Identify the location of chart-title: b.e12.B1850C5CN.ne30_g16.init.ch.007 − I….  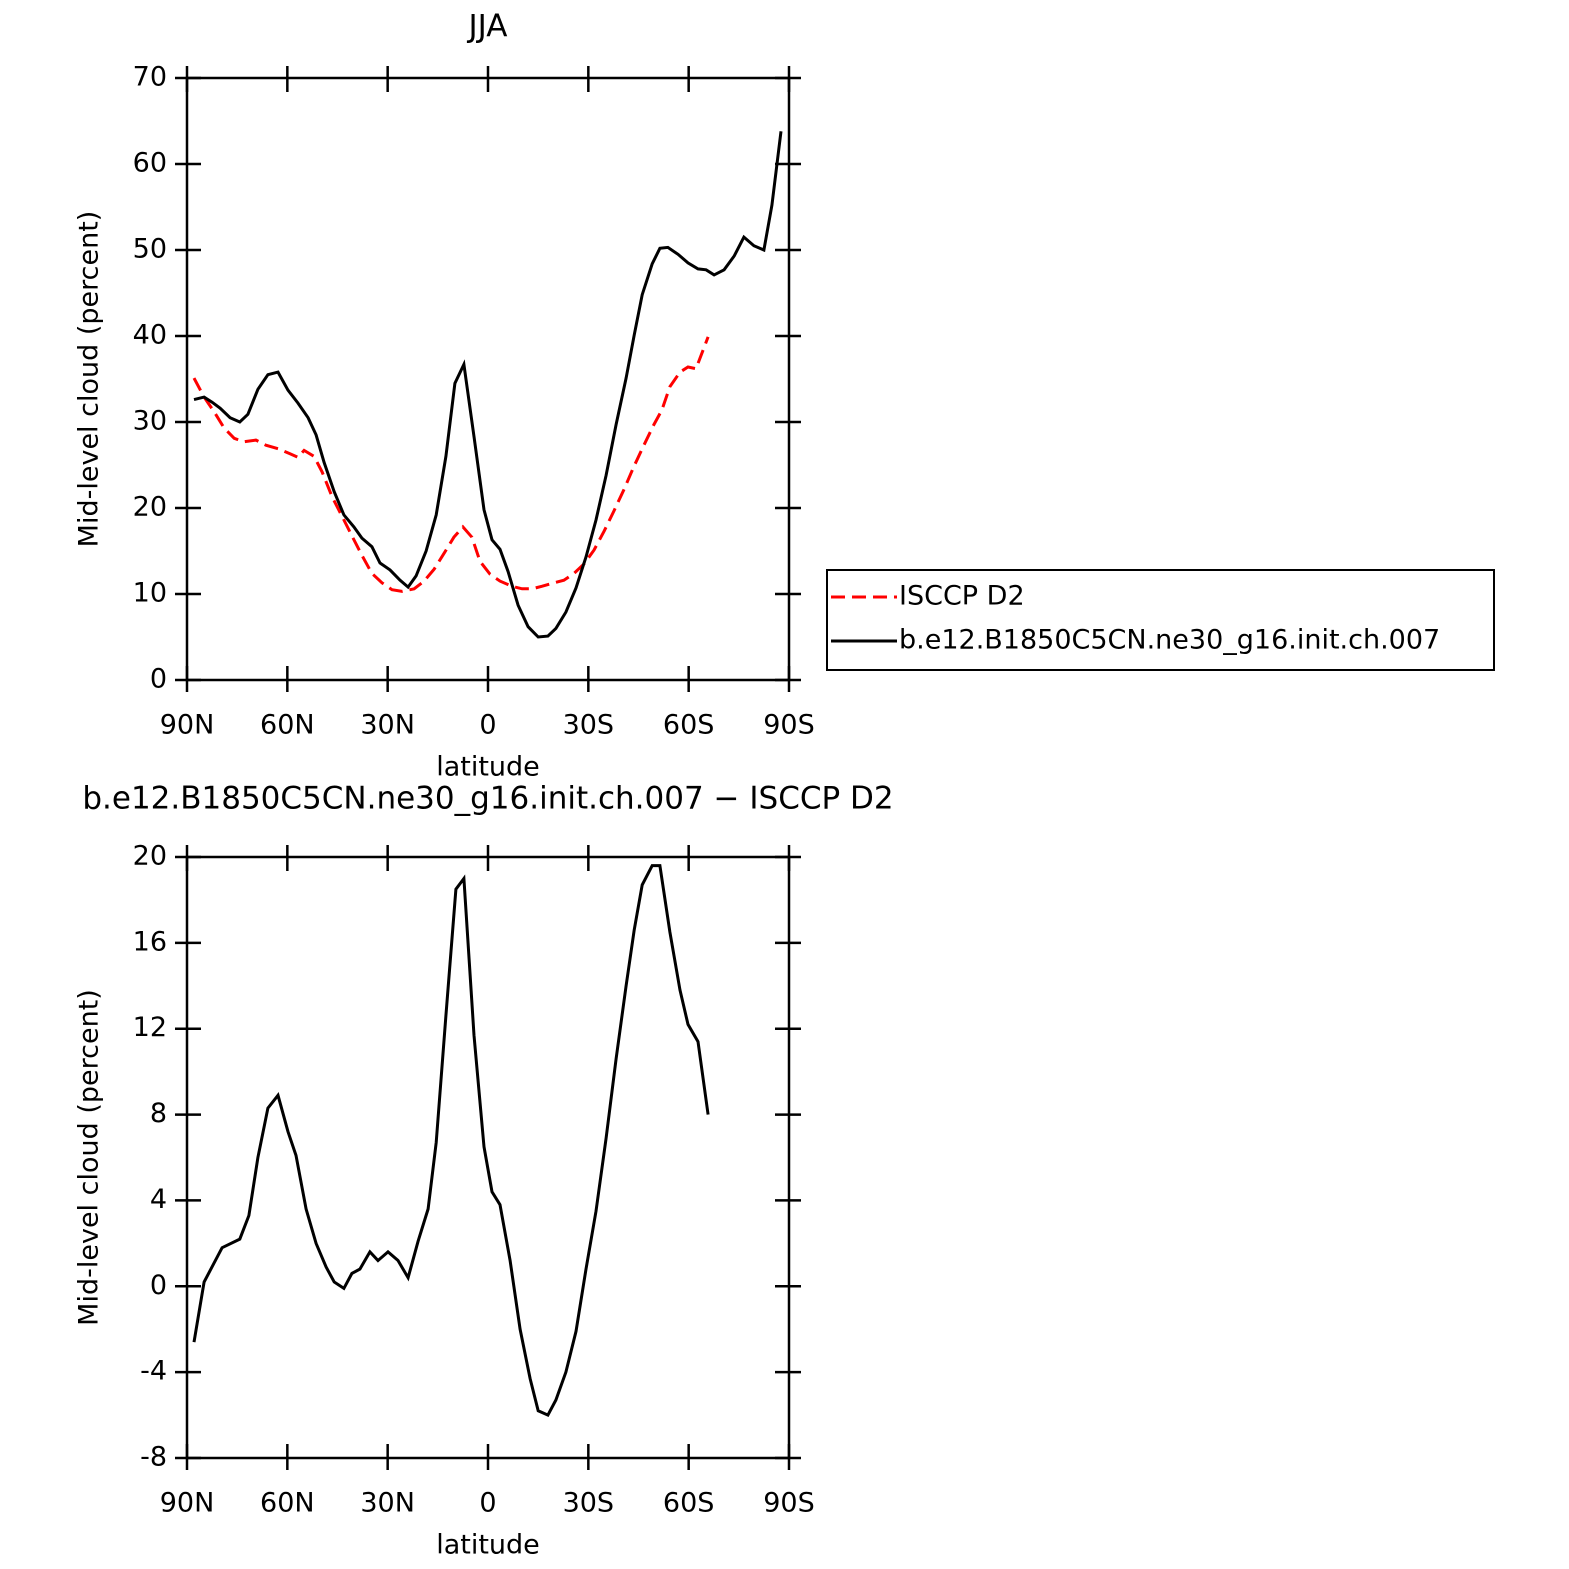
(487, 799).